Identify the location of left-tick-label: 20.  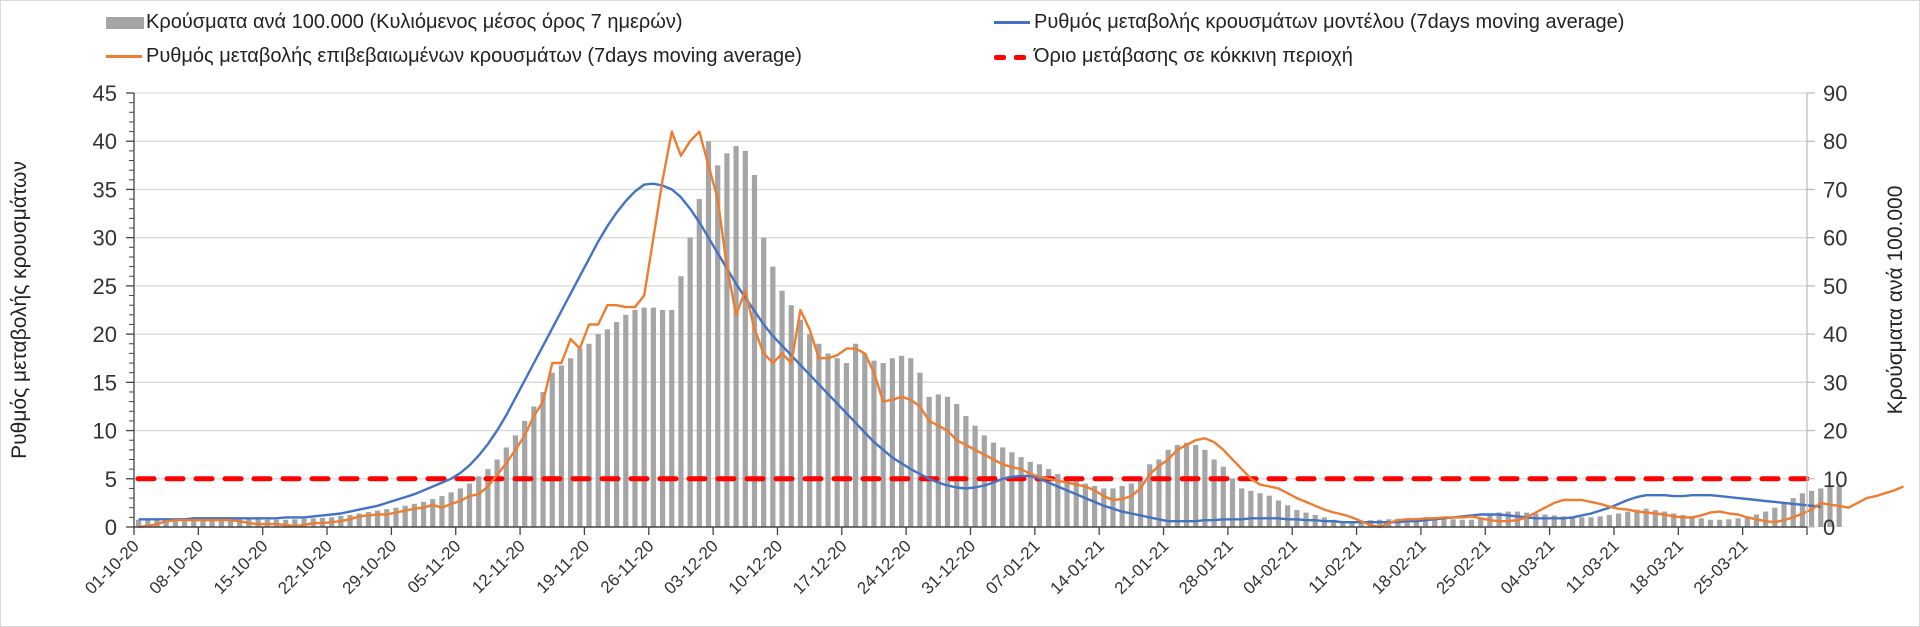
(105, 334).